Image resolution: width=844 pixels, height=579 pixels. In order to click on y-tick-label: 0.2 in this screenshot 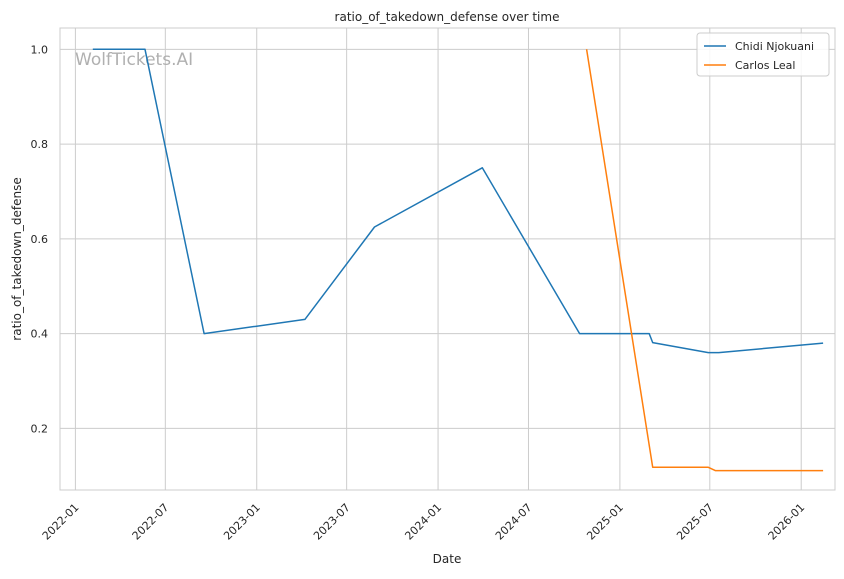, I will do `click(40, 428)`.